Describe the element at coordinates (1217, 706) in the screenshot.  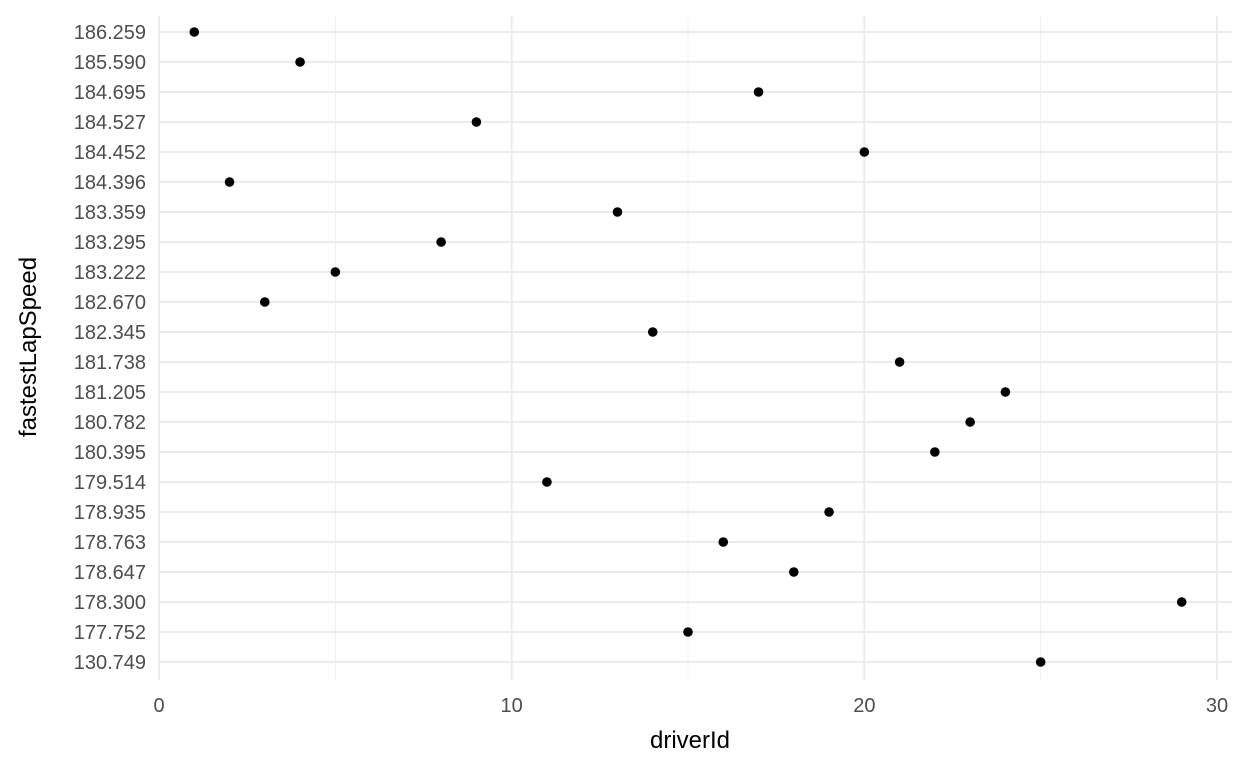
I see `x-tick-label: 30` at that location.